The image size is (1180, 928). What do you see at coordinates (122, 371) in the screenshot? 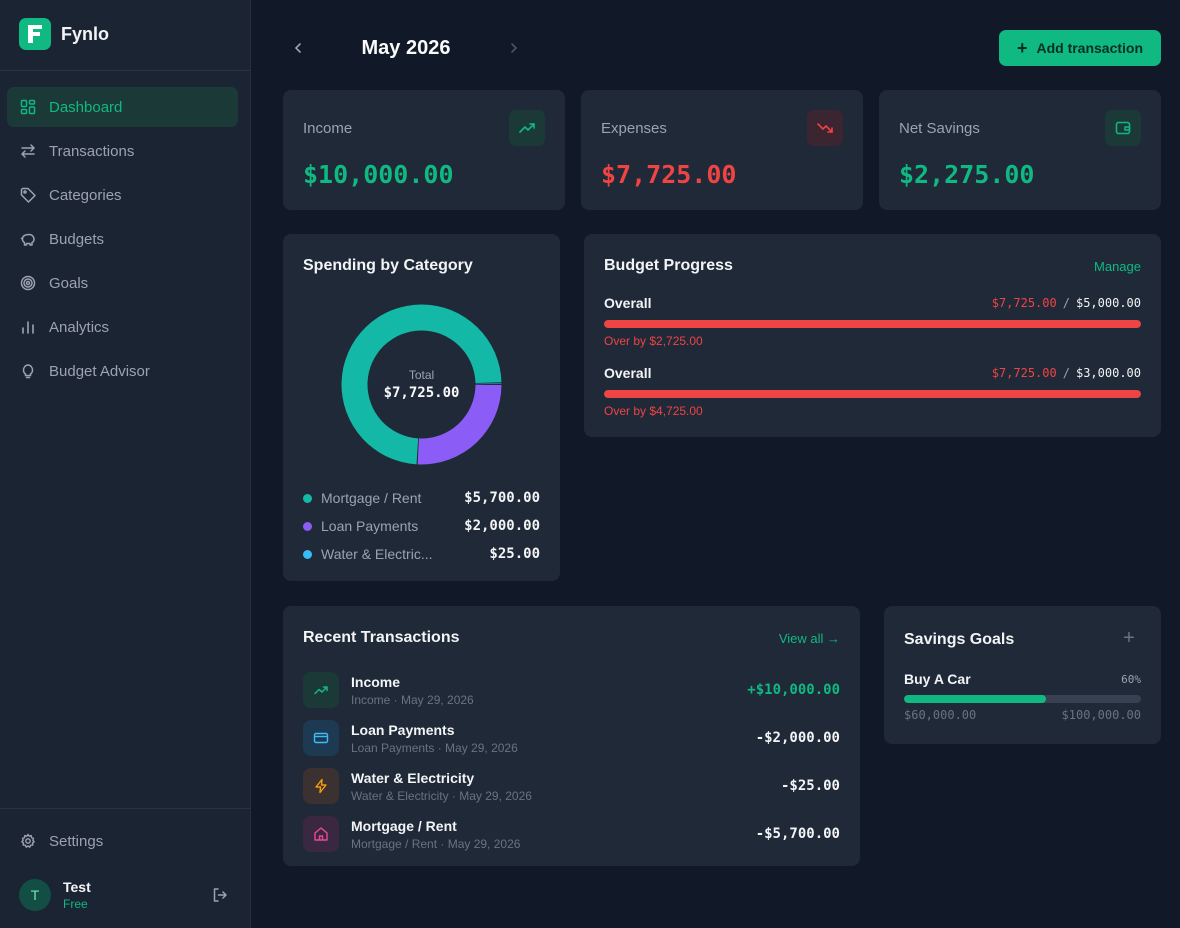
I see `sidebar-item-budget-advisor: Budget Advisor` at bounding box center [122, 371].